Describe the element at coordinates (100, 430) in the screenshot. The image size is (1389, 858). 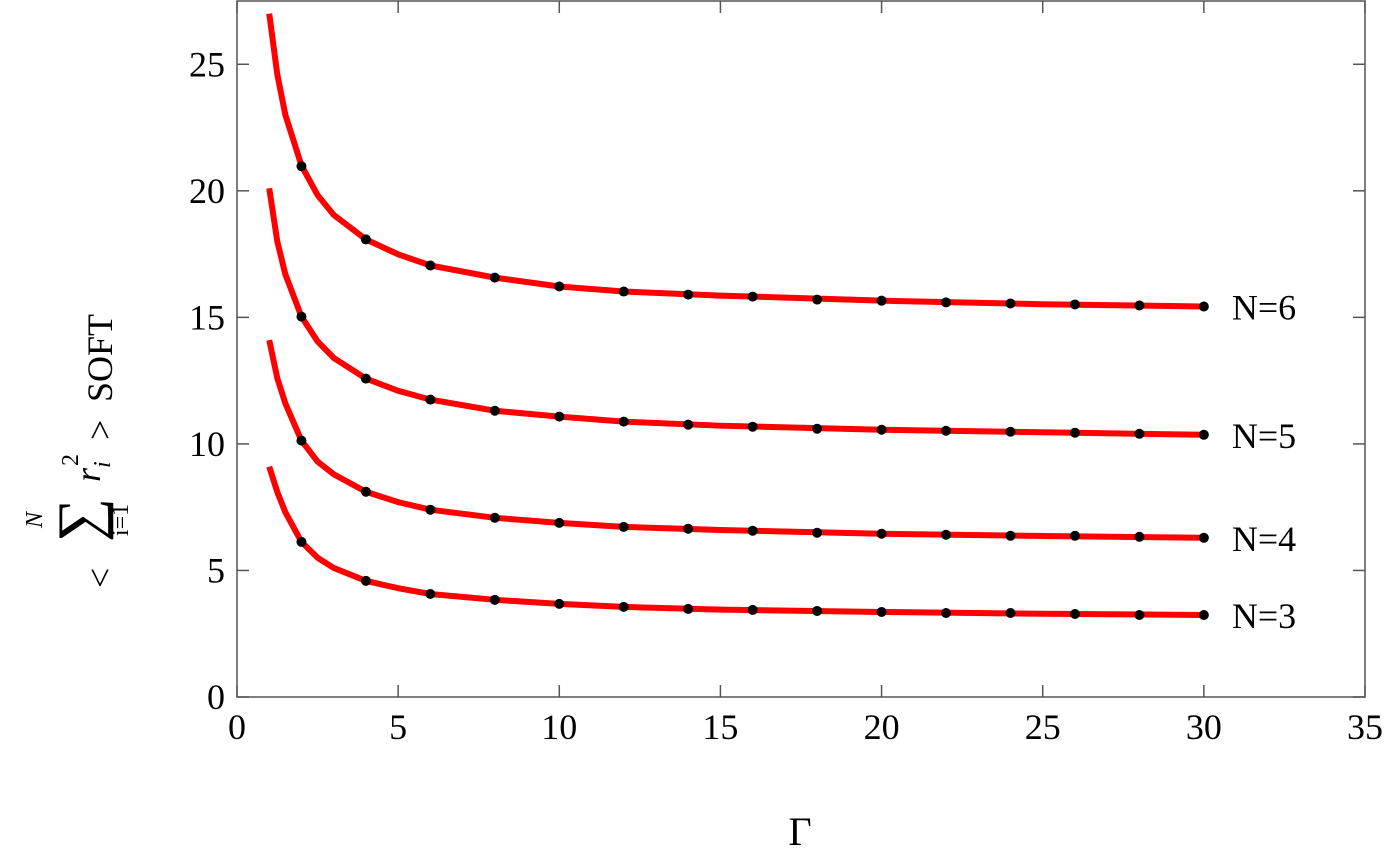
I see `y-label-close: >` at that location.